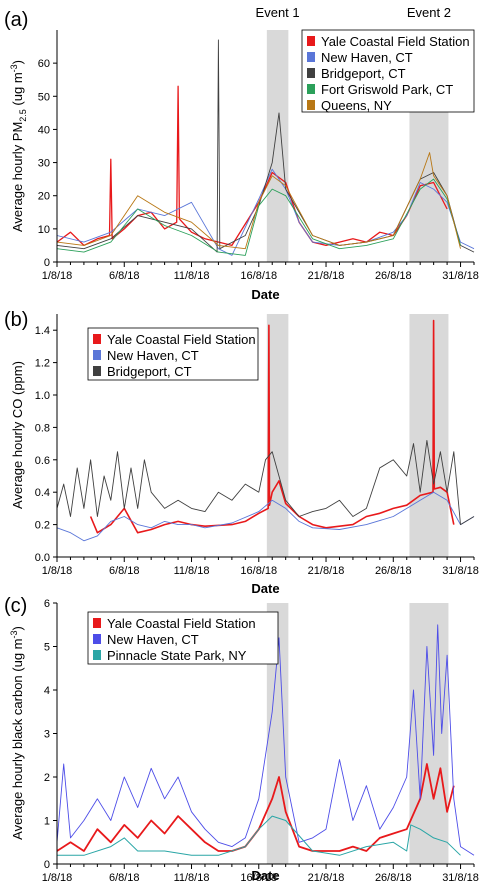 The height and width of the screenshot is (884, 494). I want to click on y-tick-label: 60, so click(44, 64).